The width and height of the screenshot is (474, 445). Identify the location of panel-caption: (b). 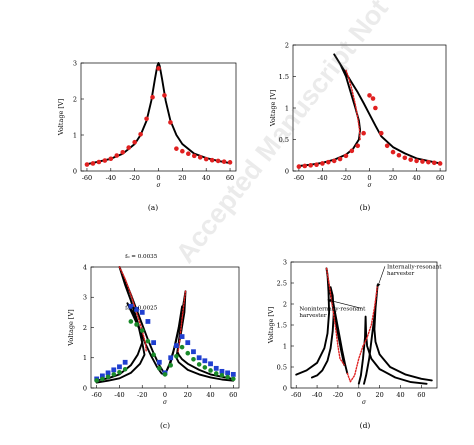
(365, 207).